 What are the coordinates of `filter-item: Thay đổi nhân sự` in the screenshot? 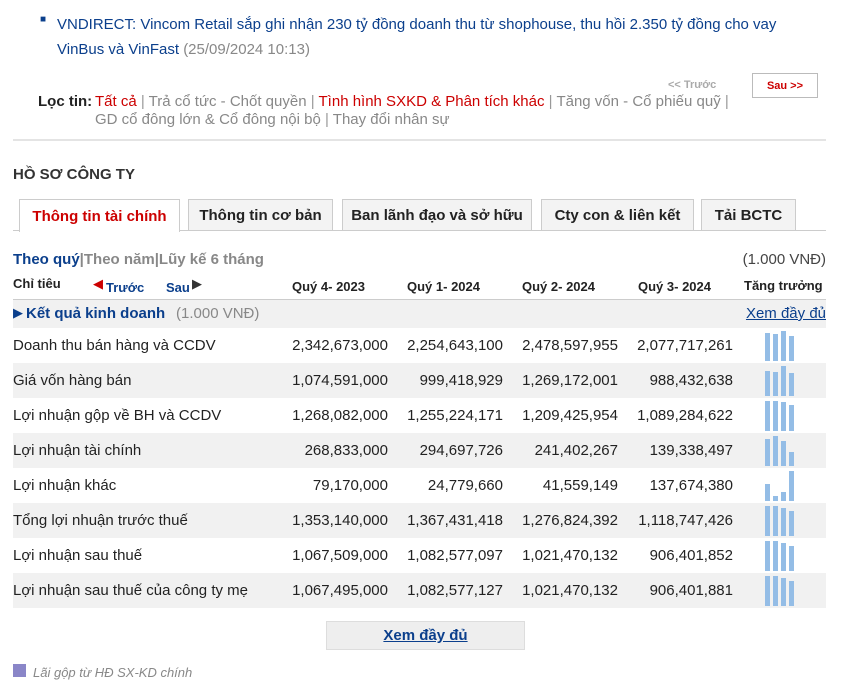 It's located at (391, 119).